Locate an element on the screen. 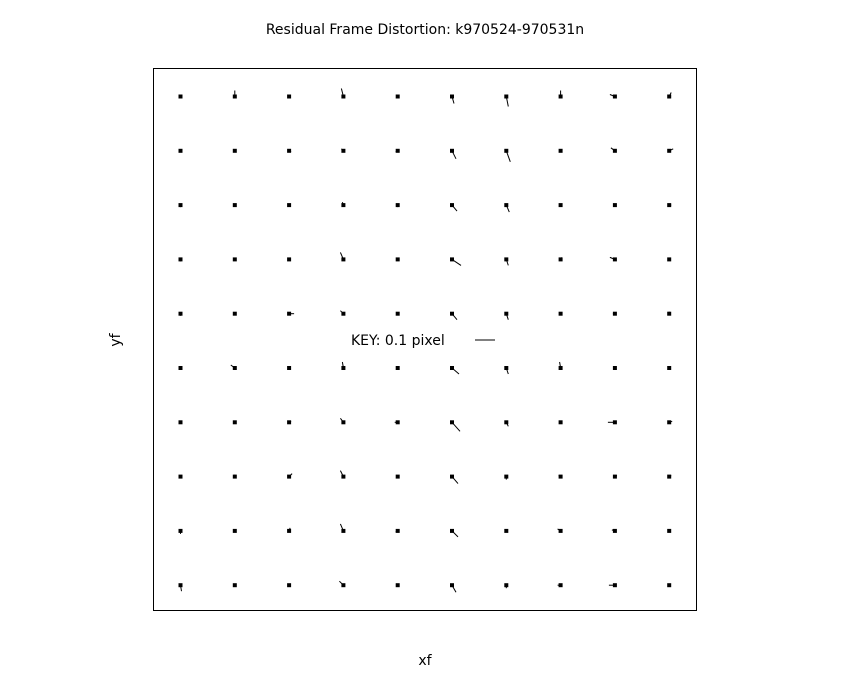 The height and width of the screenshot is (680, 850). y-axis-label: yf is located at coordinates (116, 339).